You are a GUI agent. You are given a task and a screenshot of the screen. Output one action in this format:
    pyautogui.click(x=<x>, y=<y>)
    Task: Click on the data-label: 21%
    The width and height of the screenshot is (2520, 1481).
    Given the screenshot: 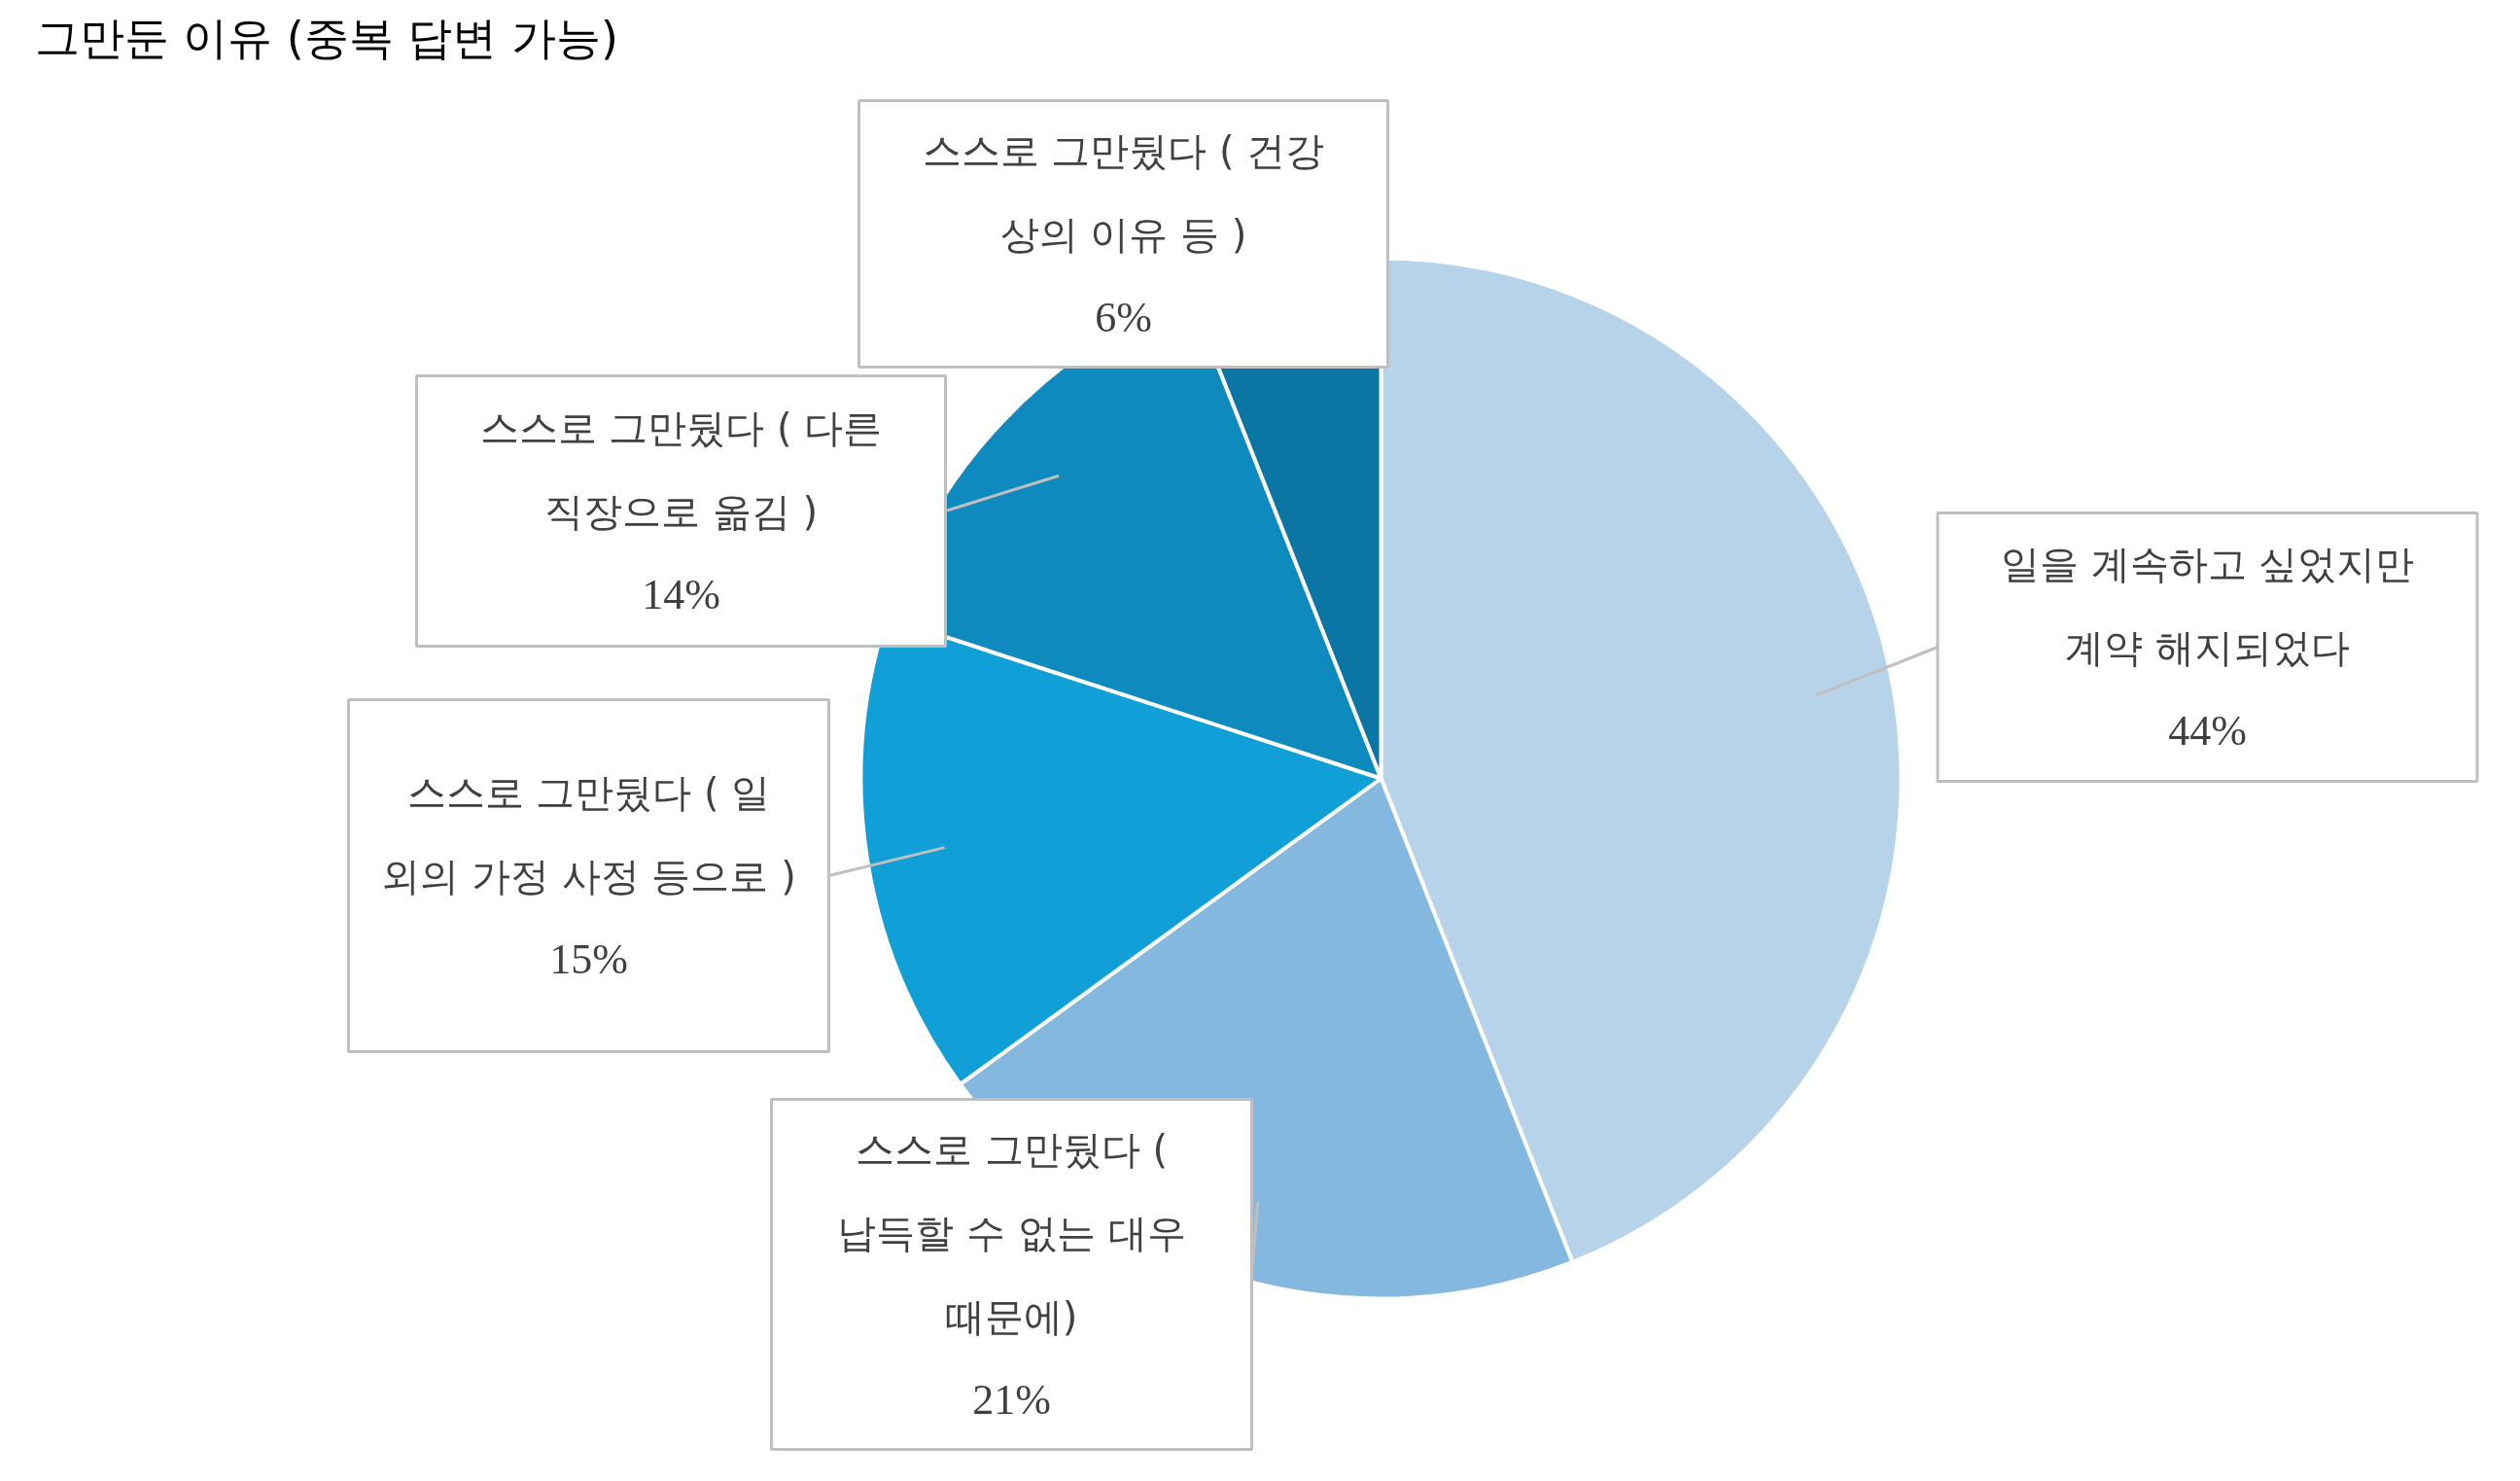 What is the action you would take?
    pyautogui.click(x=1011, y=1400)
    